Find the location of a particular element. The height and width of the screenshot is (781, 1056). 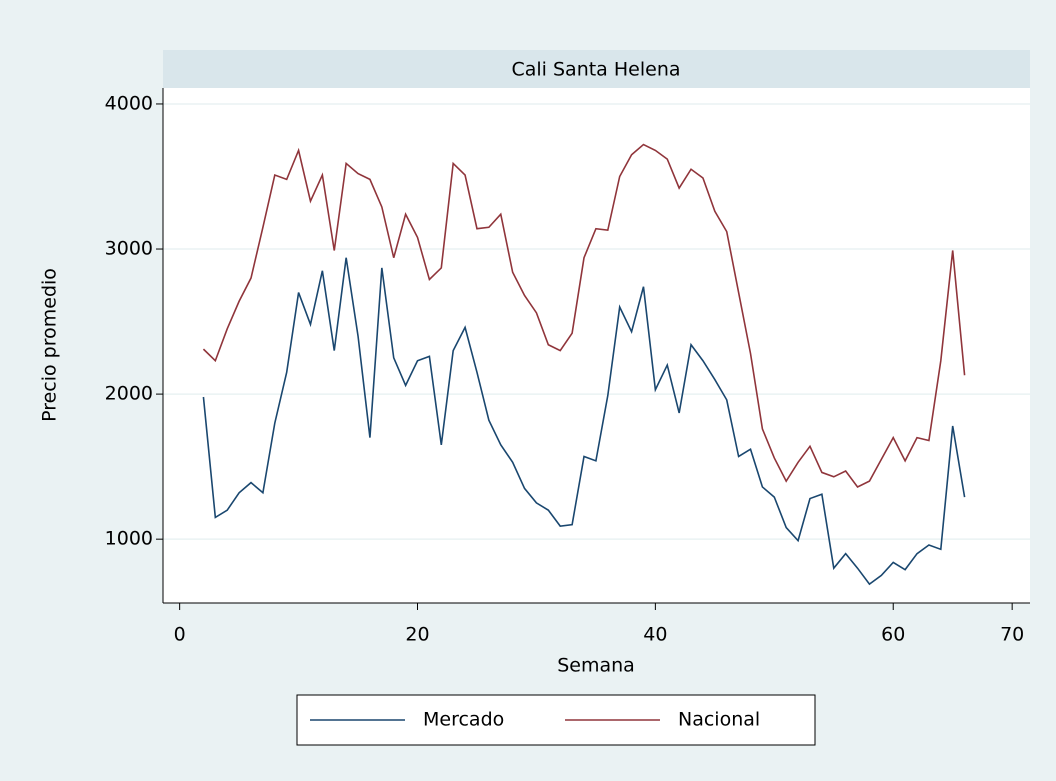

title-bar is located at coordinates (596, 69).